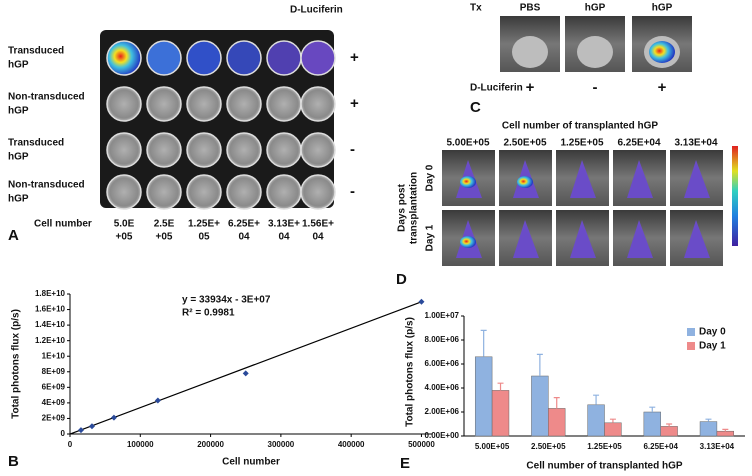  Describe the element at coordinates (430, 237) in the screenshot. I see `row-label: Day 1` at that location.